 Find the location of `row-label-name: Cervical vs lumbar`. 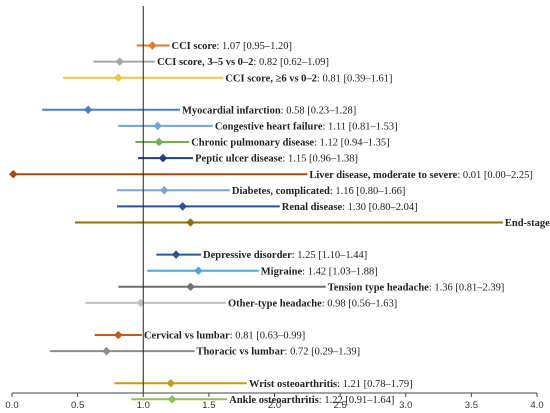

row-label-name: Cervical vs lumbar is located at coordinates (187, 336).